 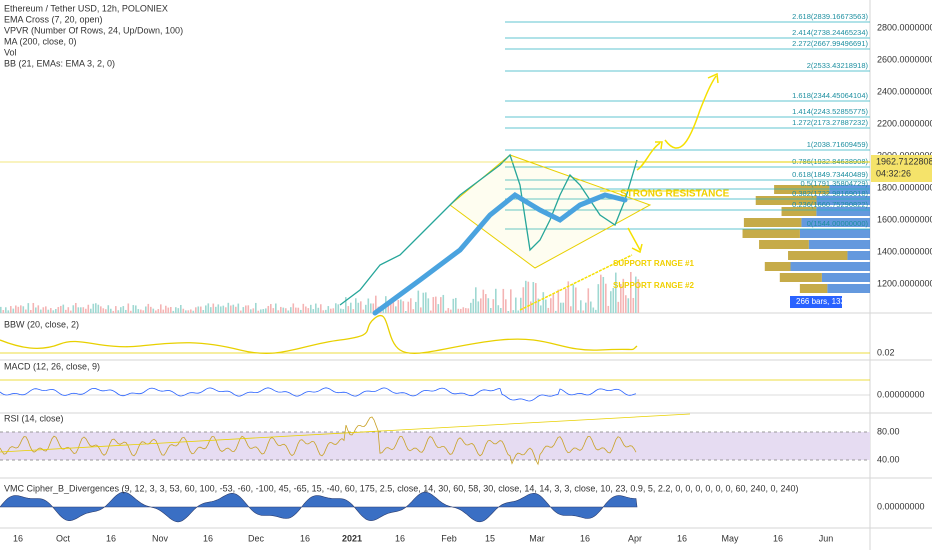 What do you see at coordinates (830, 122) in the screenshot?
I see `fib-label: 1.272(2173.27887232)` at bounding box center [830, 122].